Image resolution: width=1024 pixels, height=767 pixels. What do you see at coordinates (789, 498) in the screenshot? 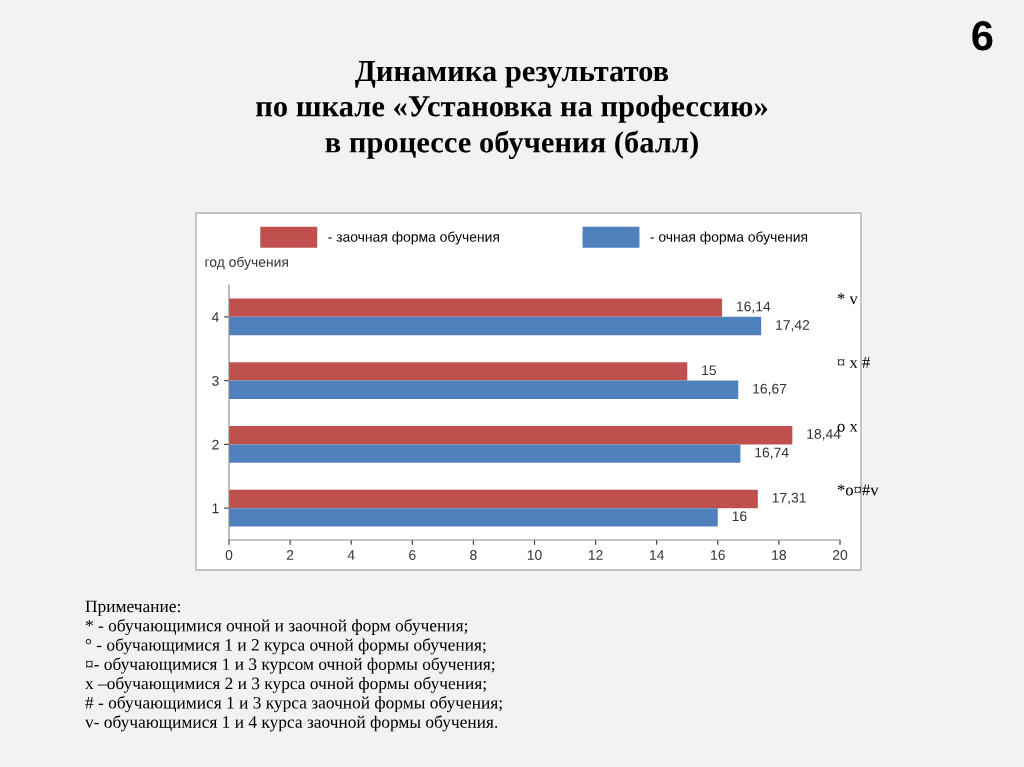
I see `data-label: 17,31` at bounding box center [789, 498].